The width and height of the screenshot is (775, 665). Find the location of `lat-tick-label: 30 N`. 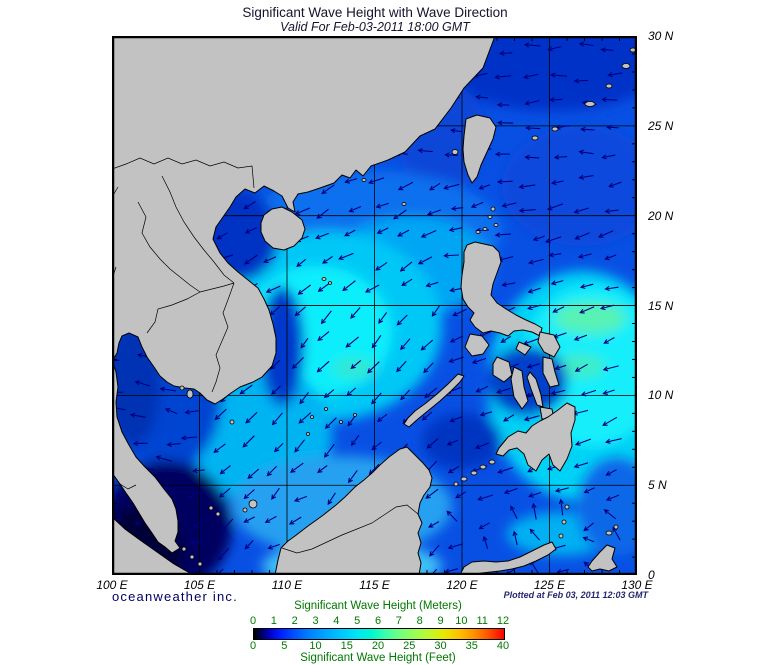

lat-tick-label: 30 N is located at coordinates (661, 36).